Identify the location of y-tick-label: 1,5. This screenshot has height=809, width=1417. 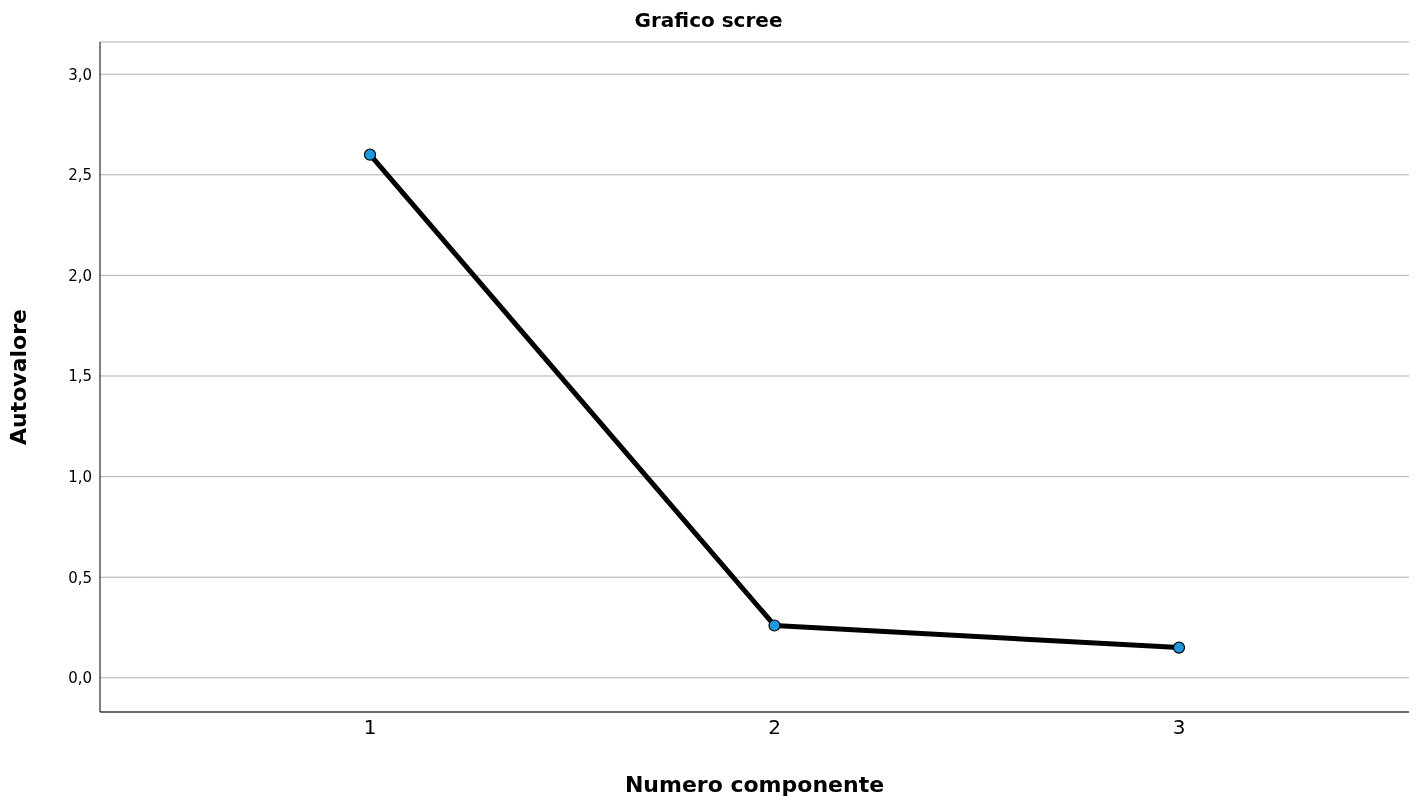
(80, 376).